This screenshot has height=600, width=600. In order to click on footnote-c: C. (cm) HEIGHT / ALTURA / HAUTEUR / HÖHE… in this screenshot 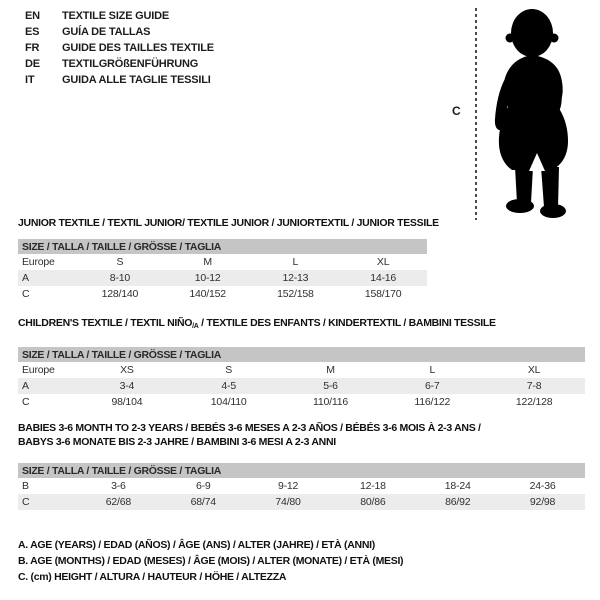, I will do `click(152, 577)`.